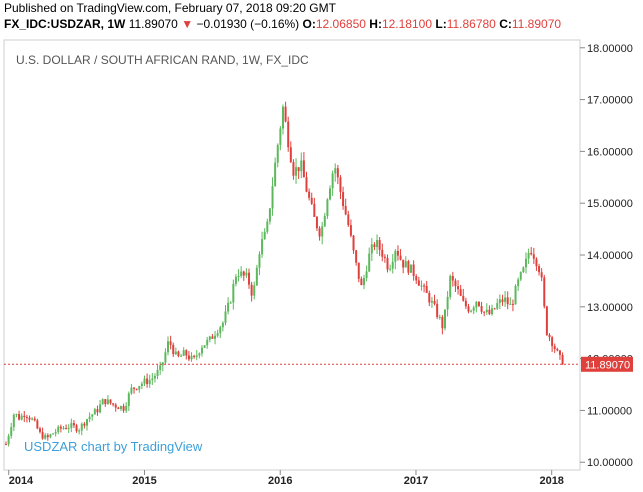  I want to click on close-value: 11.89070, so click(536, 24).